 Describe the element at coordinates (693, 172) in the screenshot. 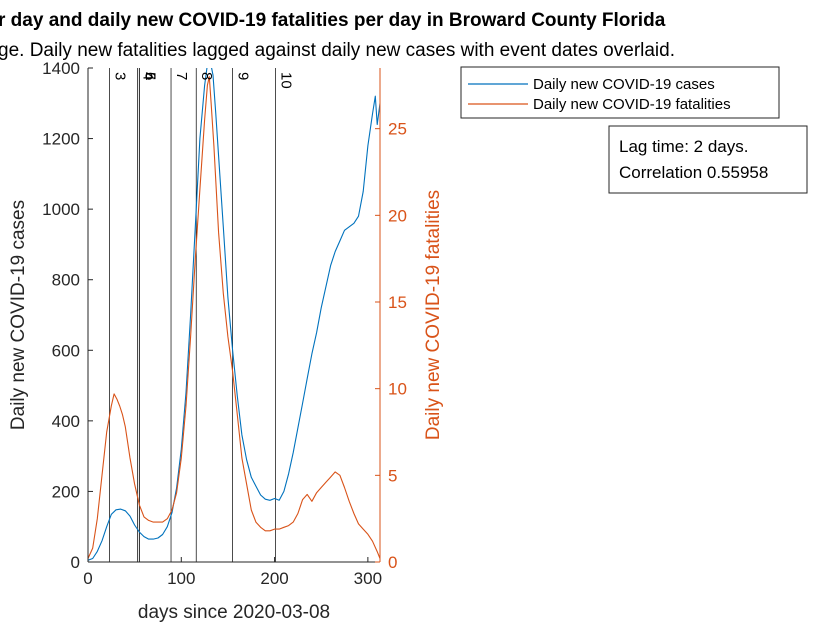

I see `annotation-correlation: Correlation 0.55958` at that location.